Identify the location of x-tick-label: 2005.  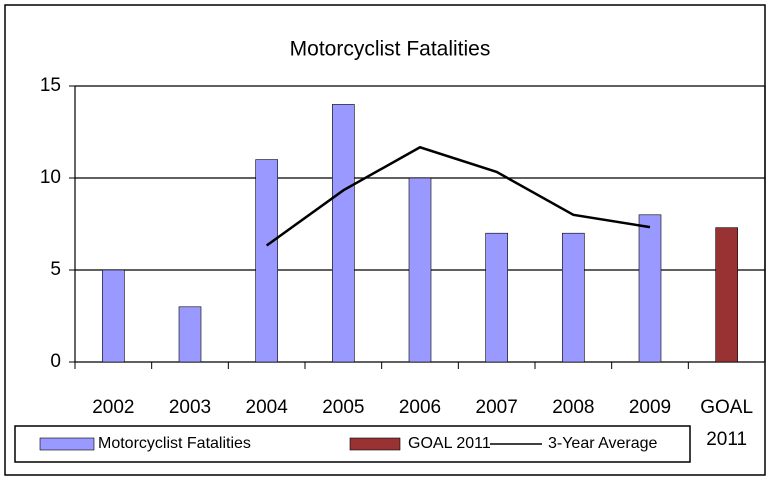
(343, 407).